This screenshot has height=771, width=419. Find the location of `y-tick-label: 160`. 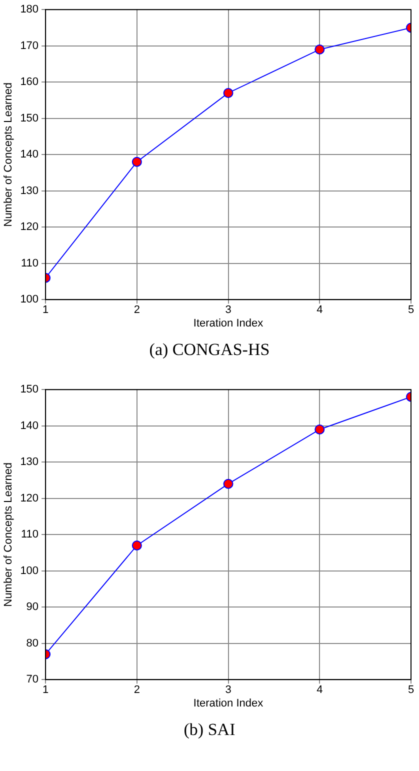

y-tick-label: 160 is located at coordinates (29, 82).